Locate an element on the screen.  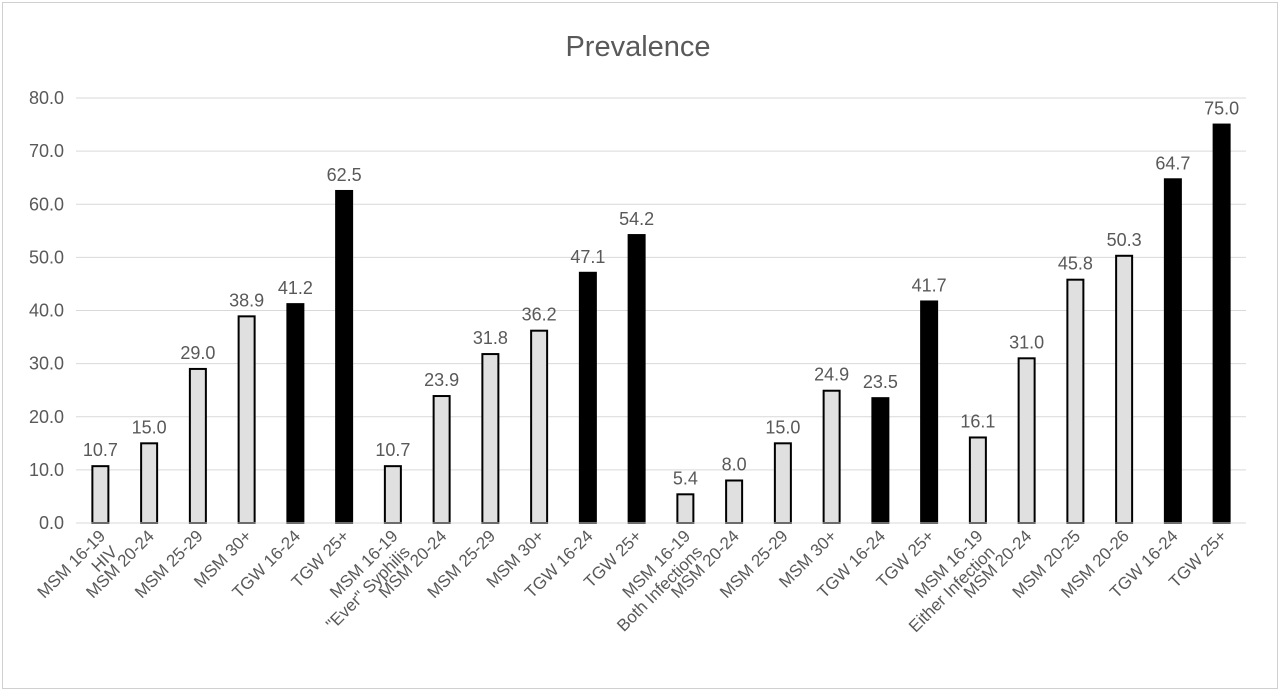
y-tick-label: 50.0 is located at coordinates (46, 257).